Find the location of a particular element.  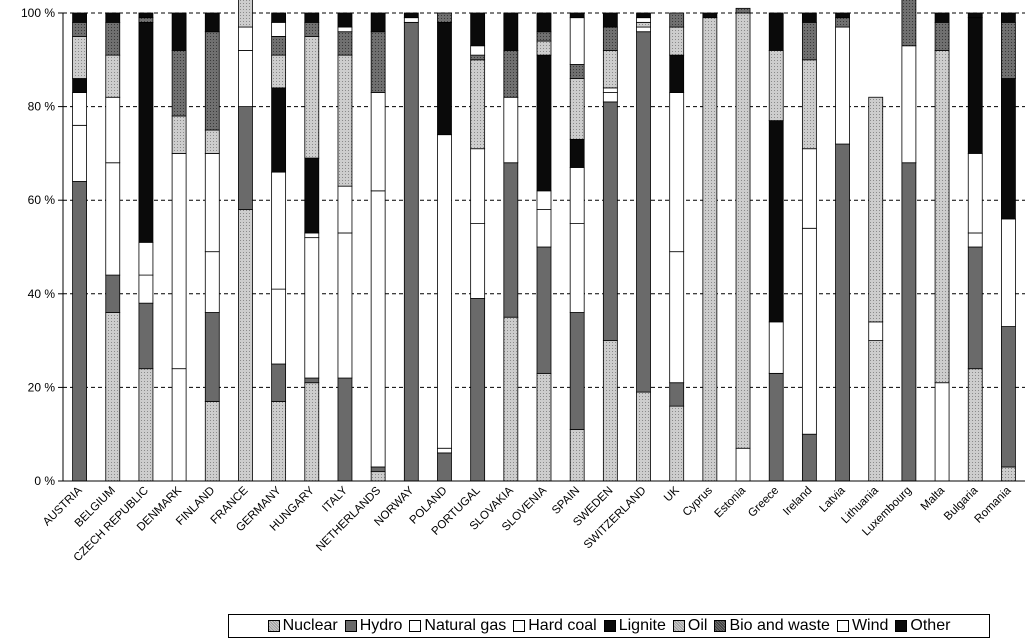

legend-label: Hydro is located at coordinates (381, 625).